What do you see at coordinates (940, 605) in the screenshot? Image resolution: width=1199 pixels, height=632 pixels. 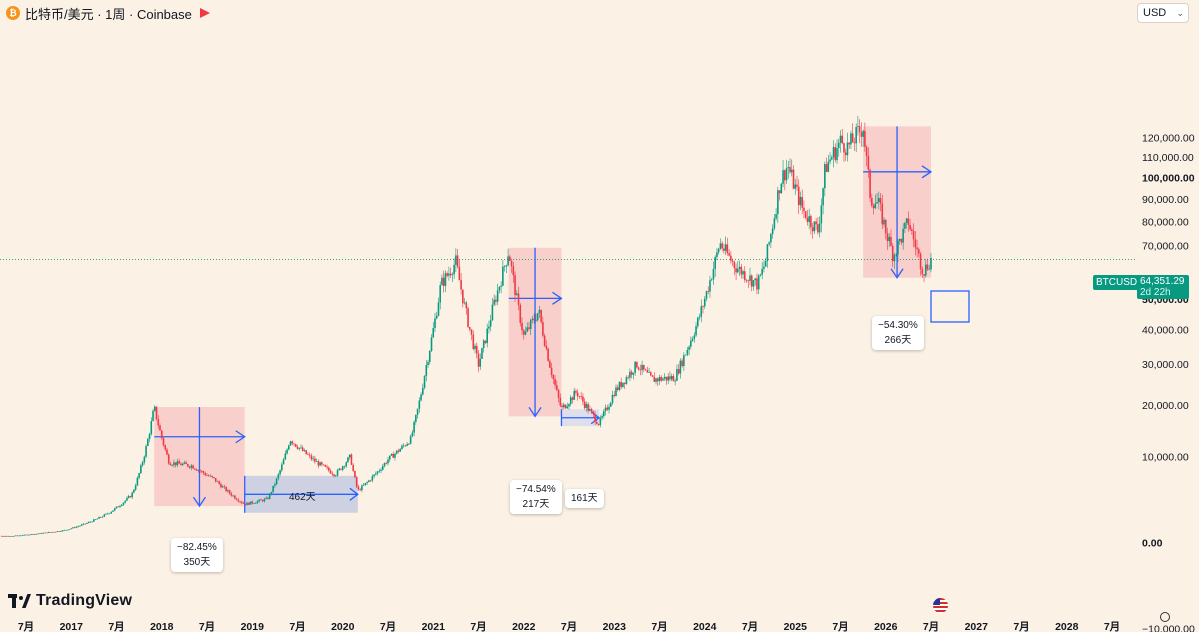 I see `us-flag-icon` at bounding box center [940, 605].